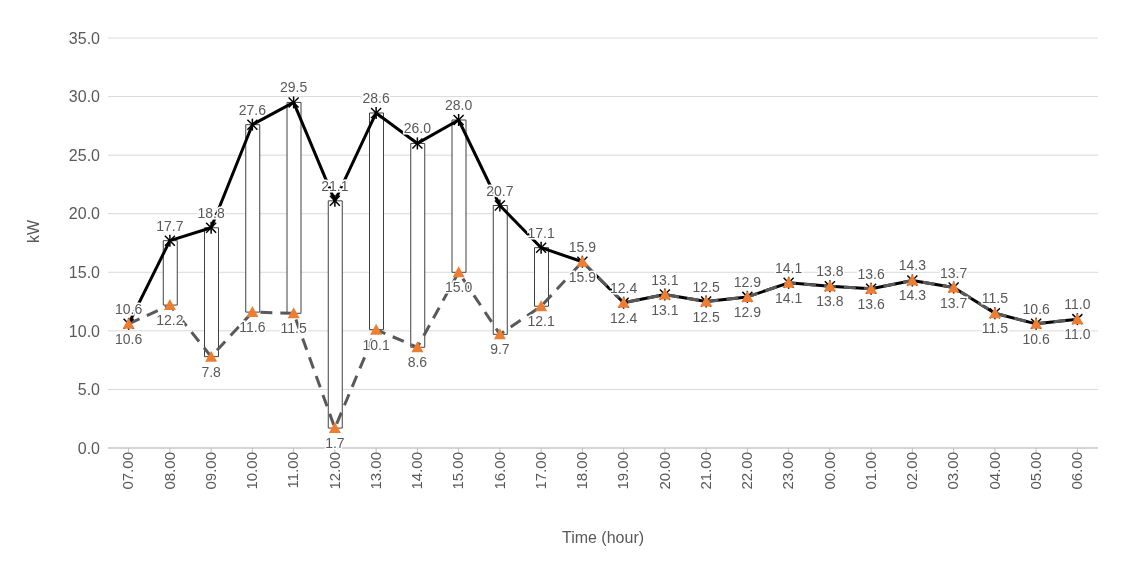  What do you see at coordinates (293, 470) in the screenshot?
I see `x-tick-label: 11.00` at bounding box center [293, 470].